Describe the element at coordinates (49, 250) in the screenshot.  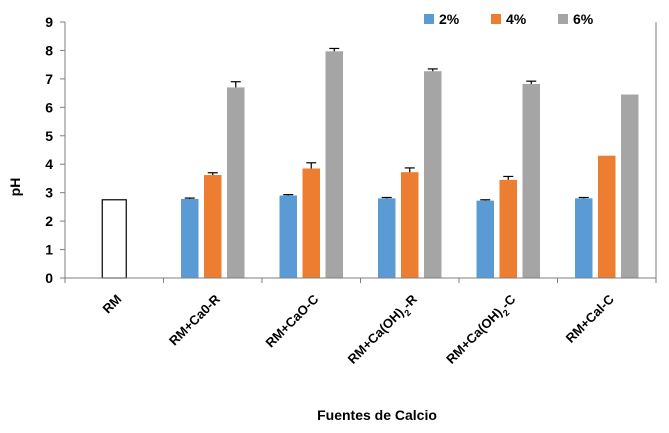
I see `y-tick-label: 1` at that location.